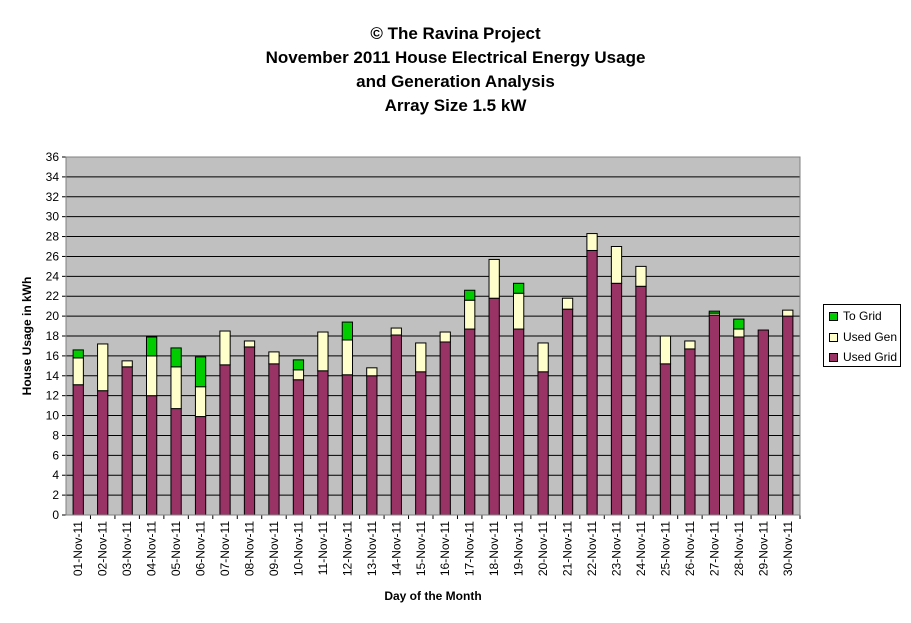 The width and height of the screenshot is (911, 623). Describe the element at coordinates (833, 316) in the screenshot. I see `legend-swatch-to-grid` at that location.